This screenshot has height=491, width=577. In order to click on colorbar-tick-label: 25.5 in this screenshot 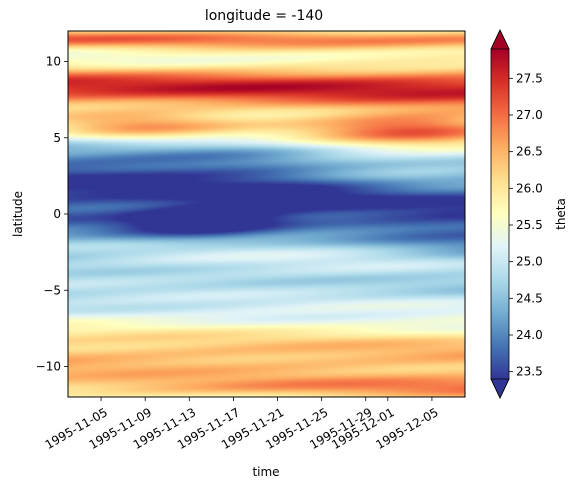, I will do `click(529, 225)`.